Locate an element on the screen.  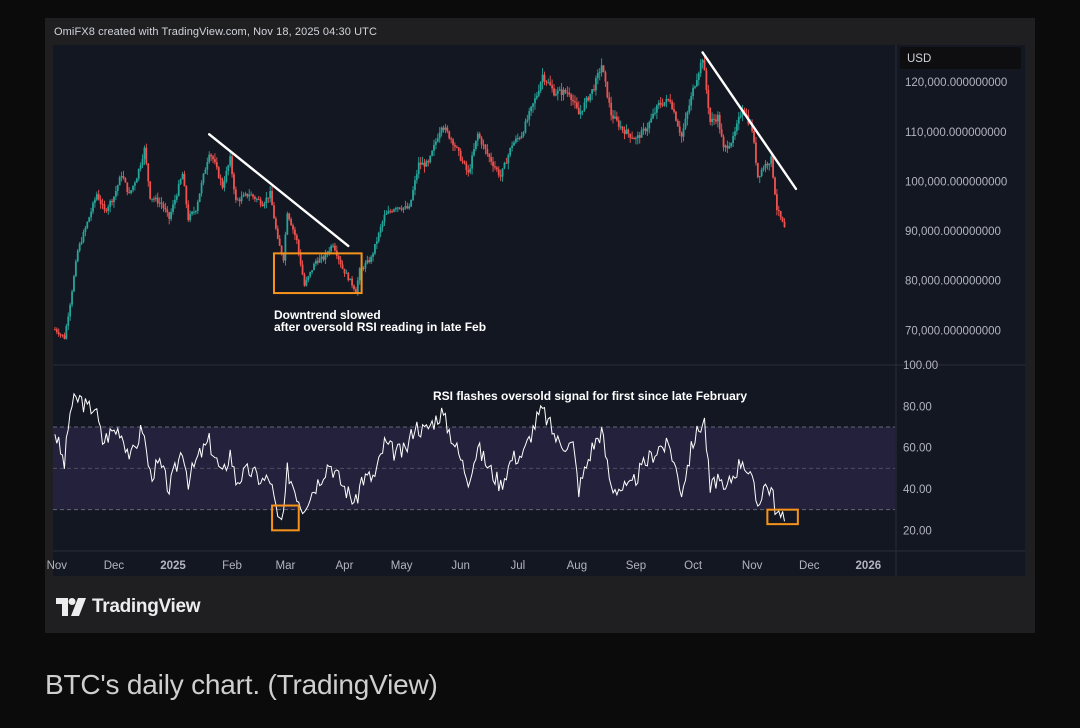
trendline is located at coordinates (279, 190).